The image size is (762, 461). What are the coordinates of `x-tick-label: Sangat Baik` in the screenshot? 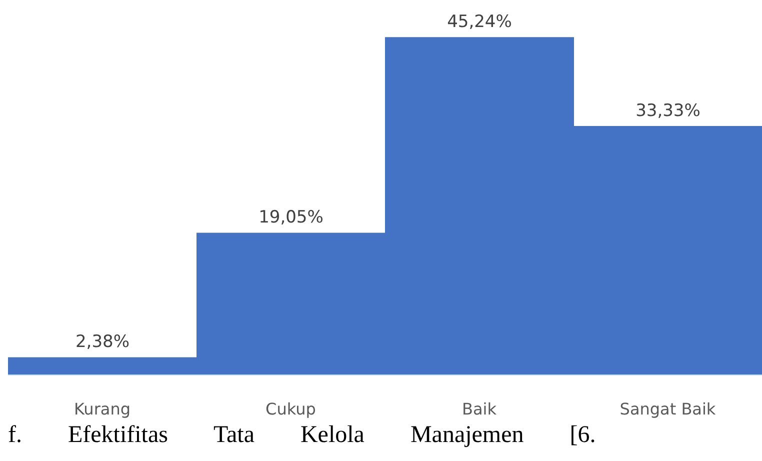 It's located at (668, 408).